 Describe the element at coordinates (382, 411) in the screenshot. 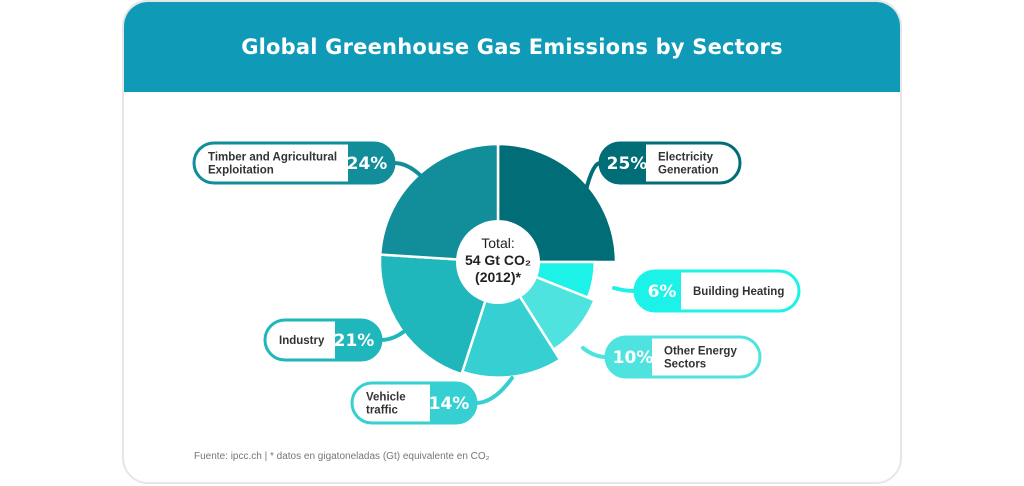

I see `slice-category-label: traffic` at that location.